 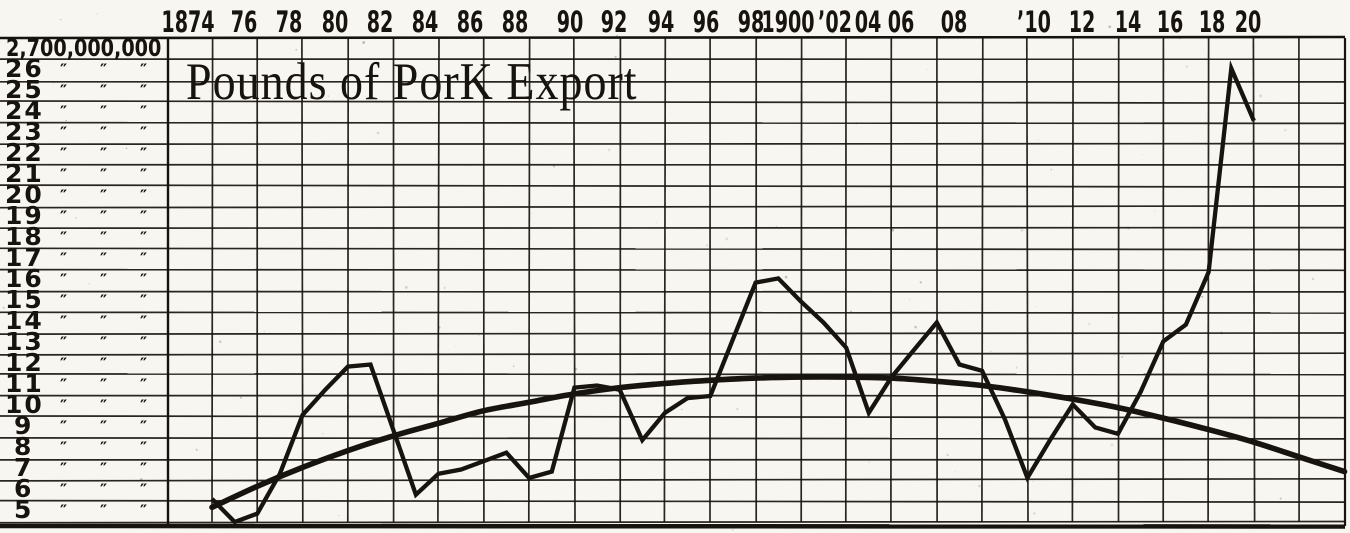 I want to click on y-axis-row-label: 8, so click(x=23, y=446).